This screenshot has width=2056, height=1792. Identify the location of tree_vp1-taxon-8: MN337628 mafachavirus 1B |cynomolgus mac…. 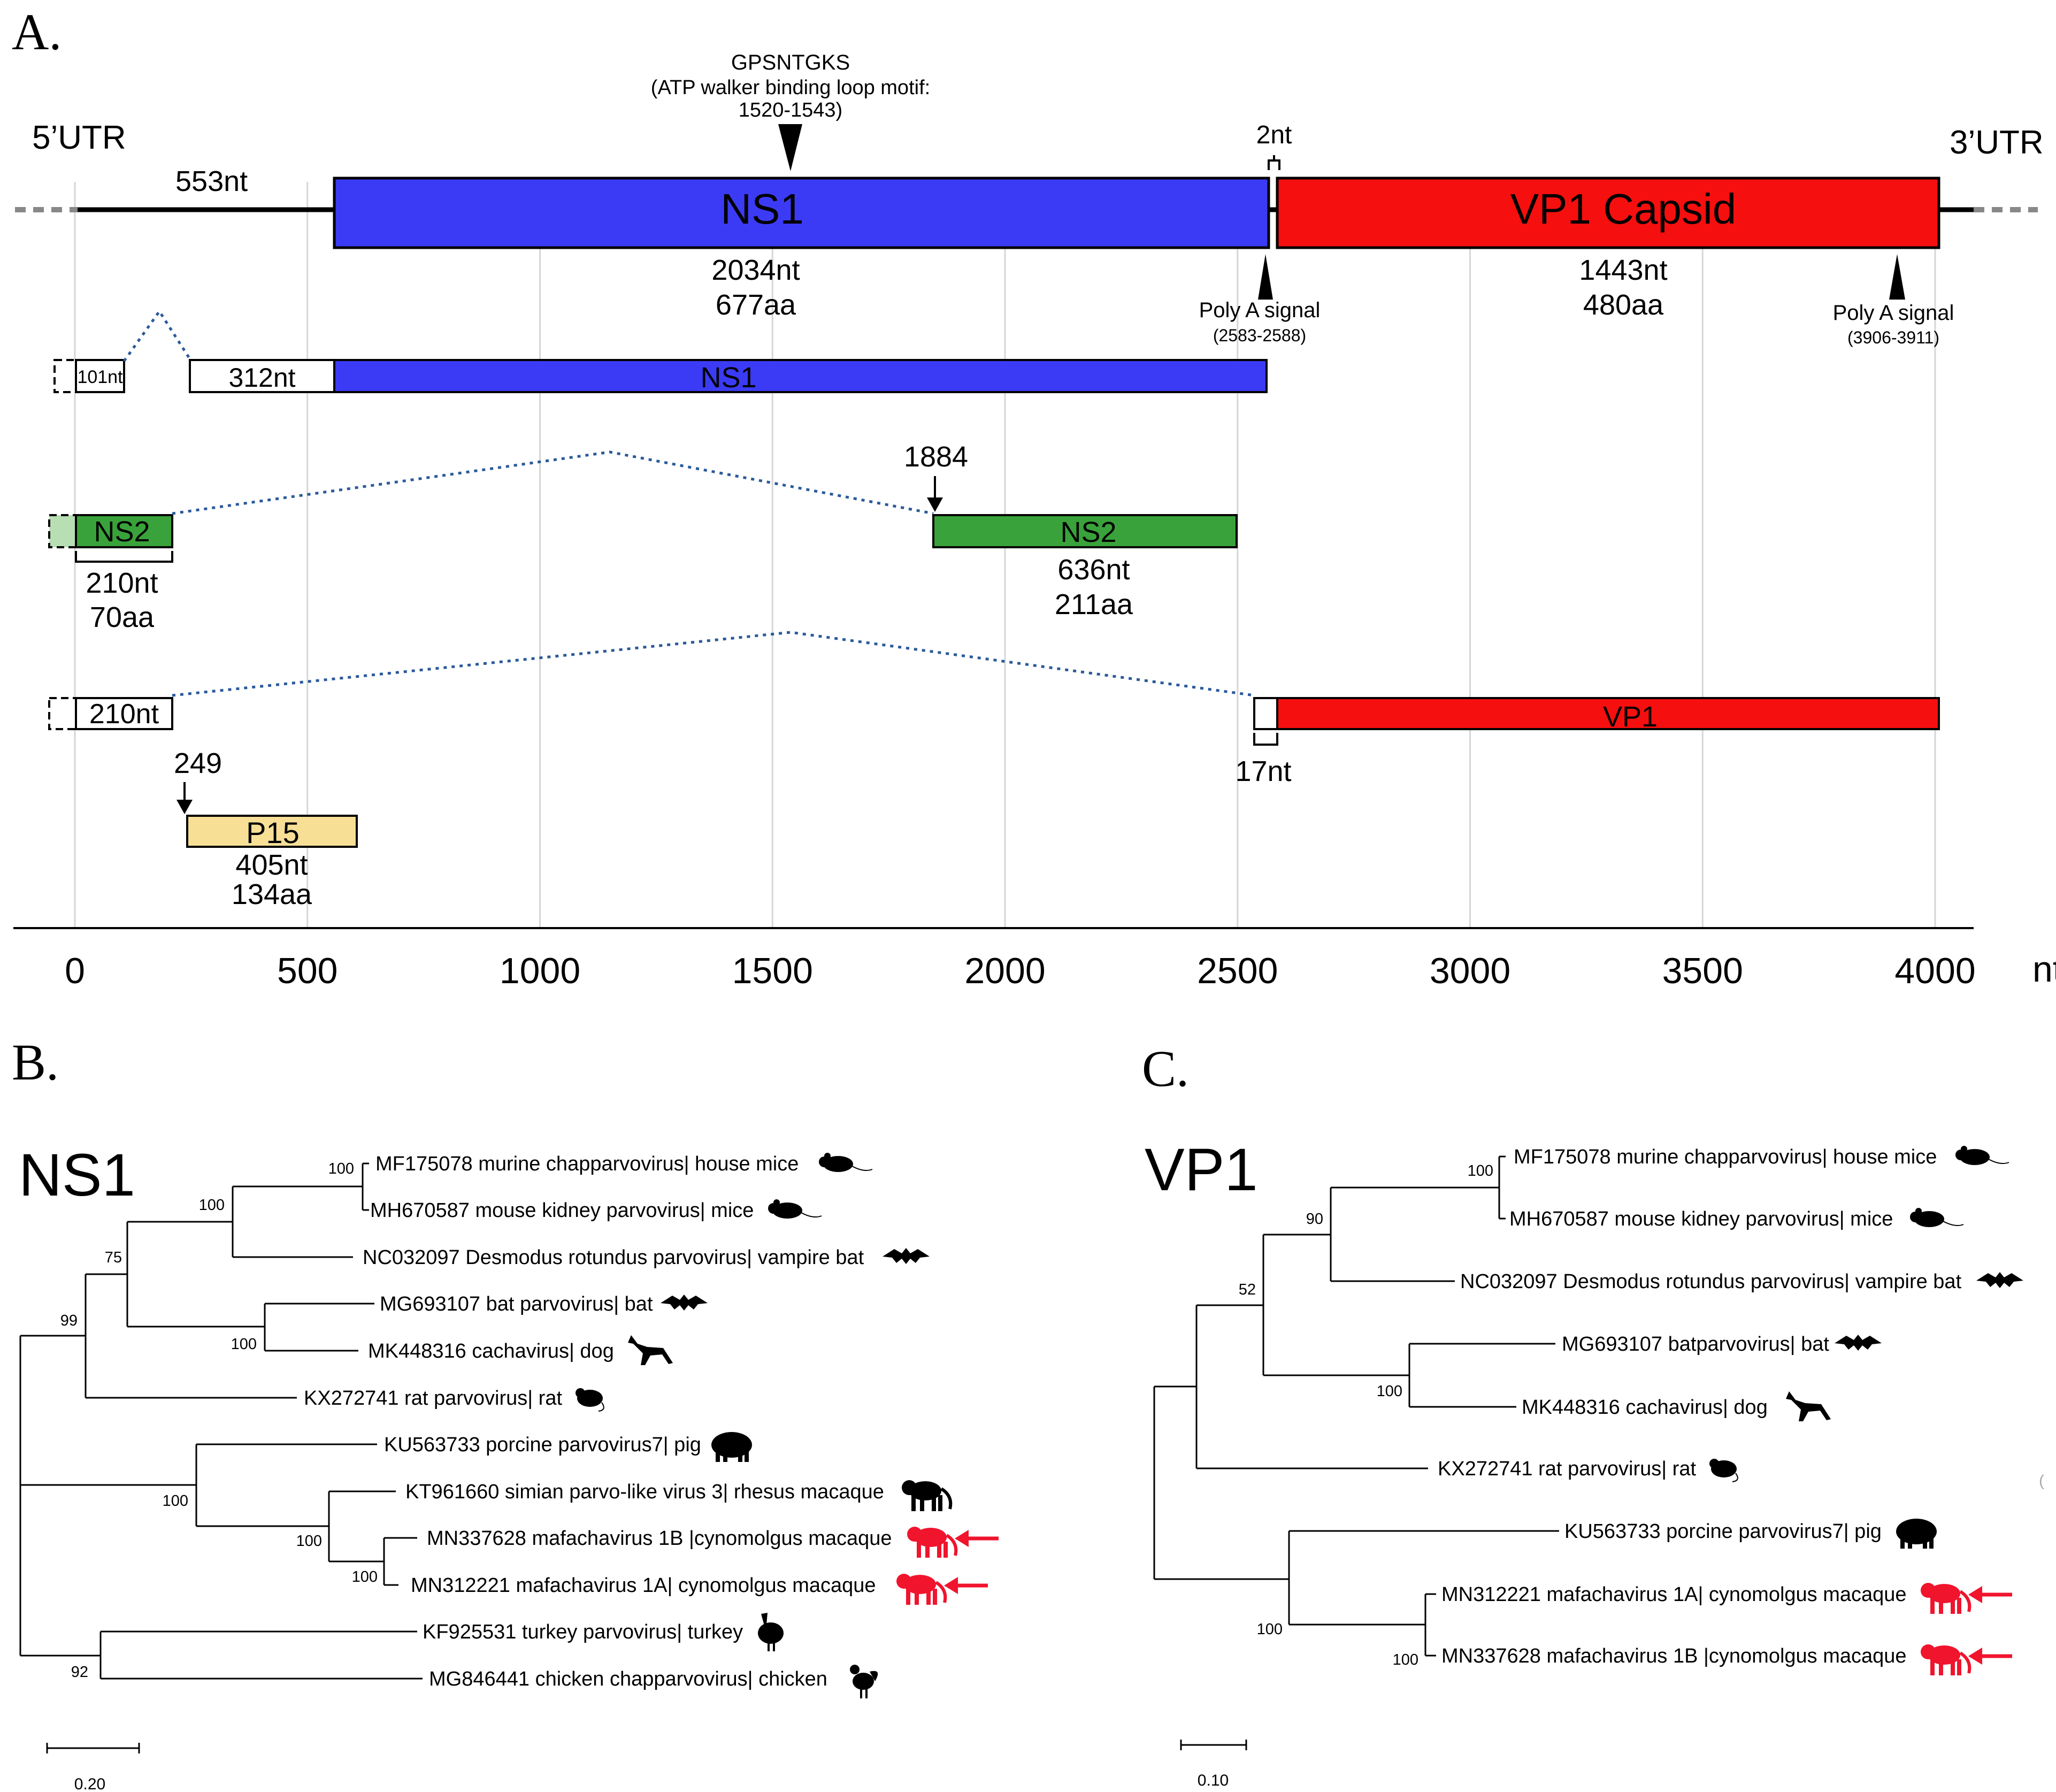
(1674, 1656).